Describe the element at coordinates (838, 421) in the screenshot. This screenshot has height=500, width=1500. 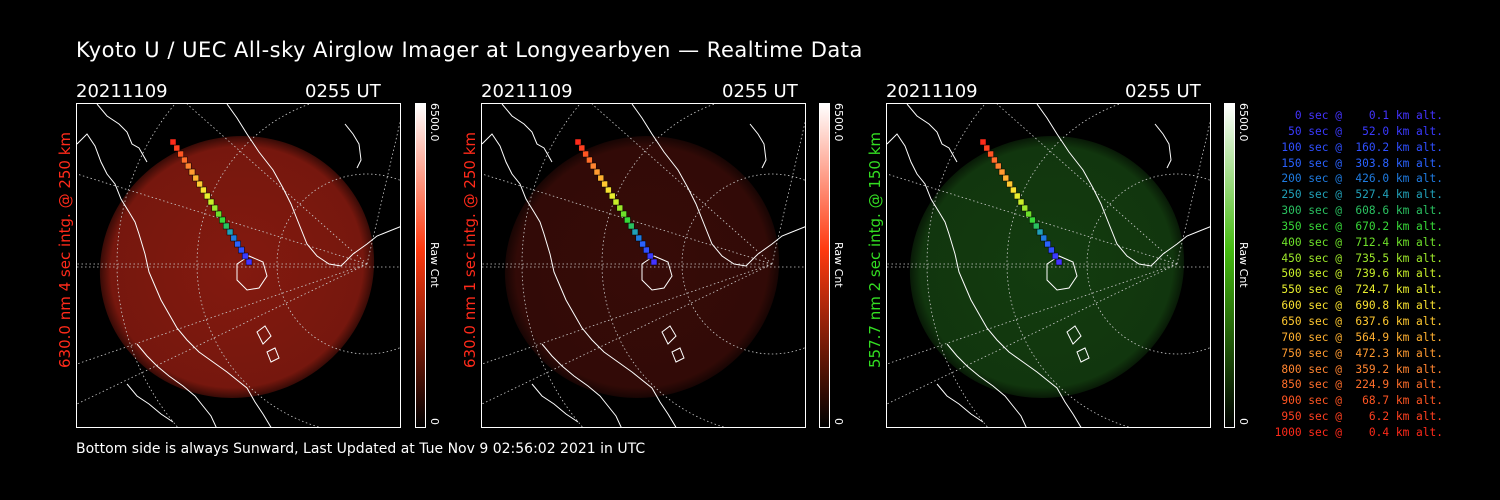
I see `panel-2-cbar-min: 0` at that location.